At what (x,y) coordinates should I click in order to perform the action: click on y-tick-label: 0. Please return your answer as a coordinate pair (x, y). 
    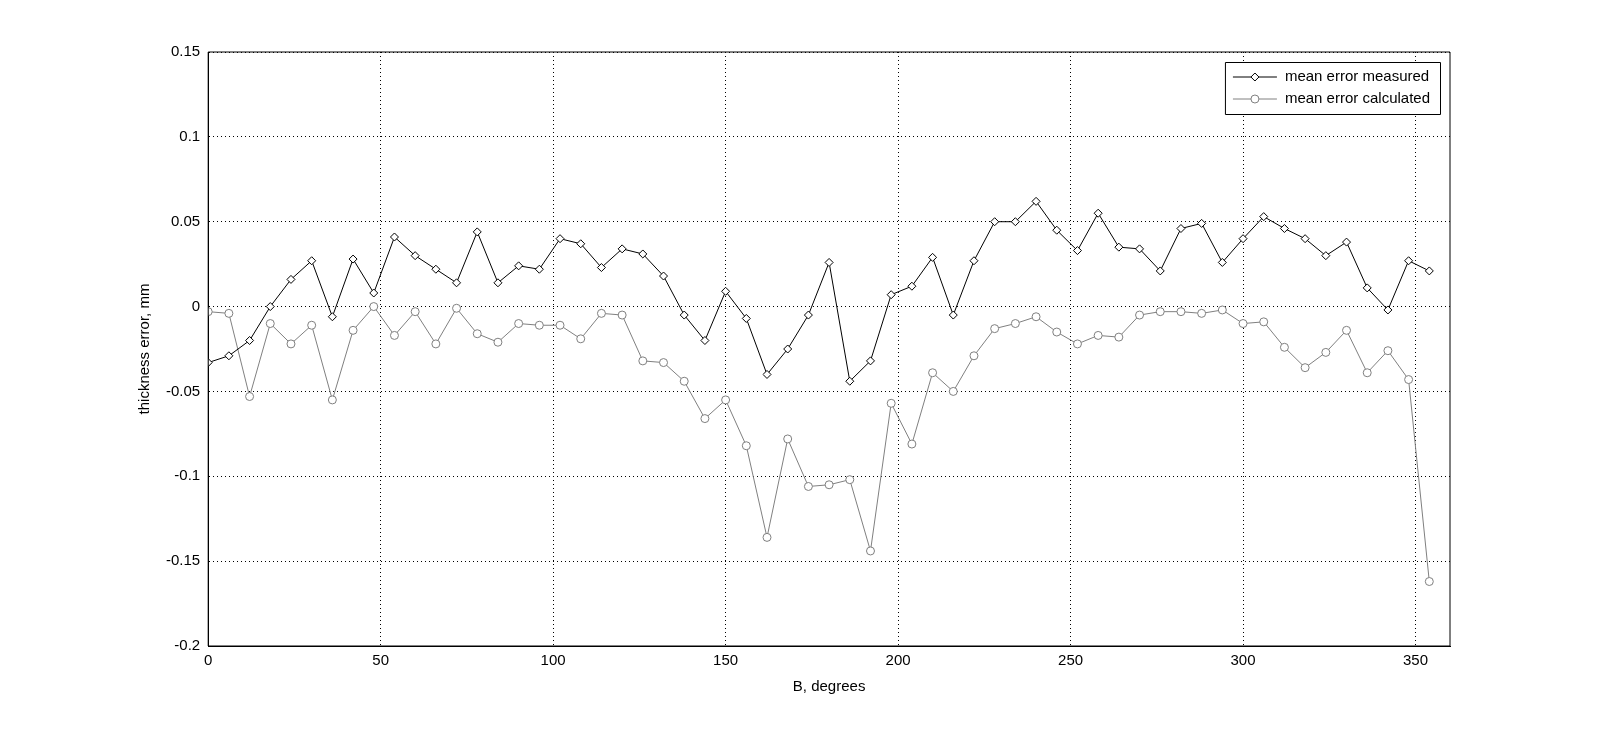
    Looking at the image, I should click on (196, 305).